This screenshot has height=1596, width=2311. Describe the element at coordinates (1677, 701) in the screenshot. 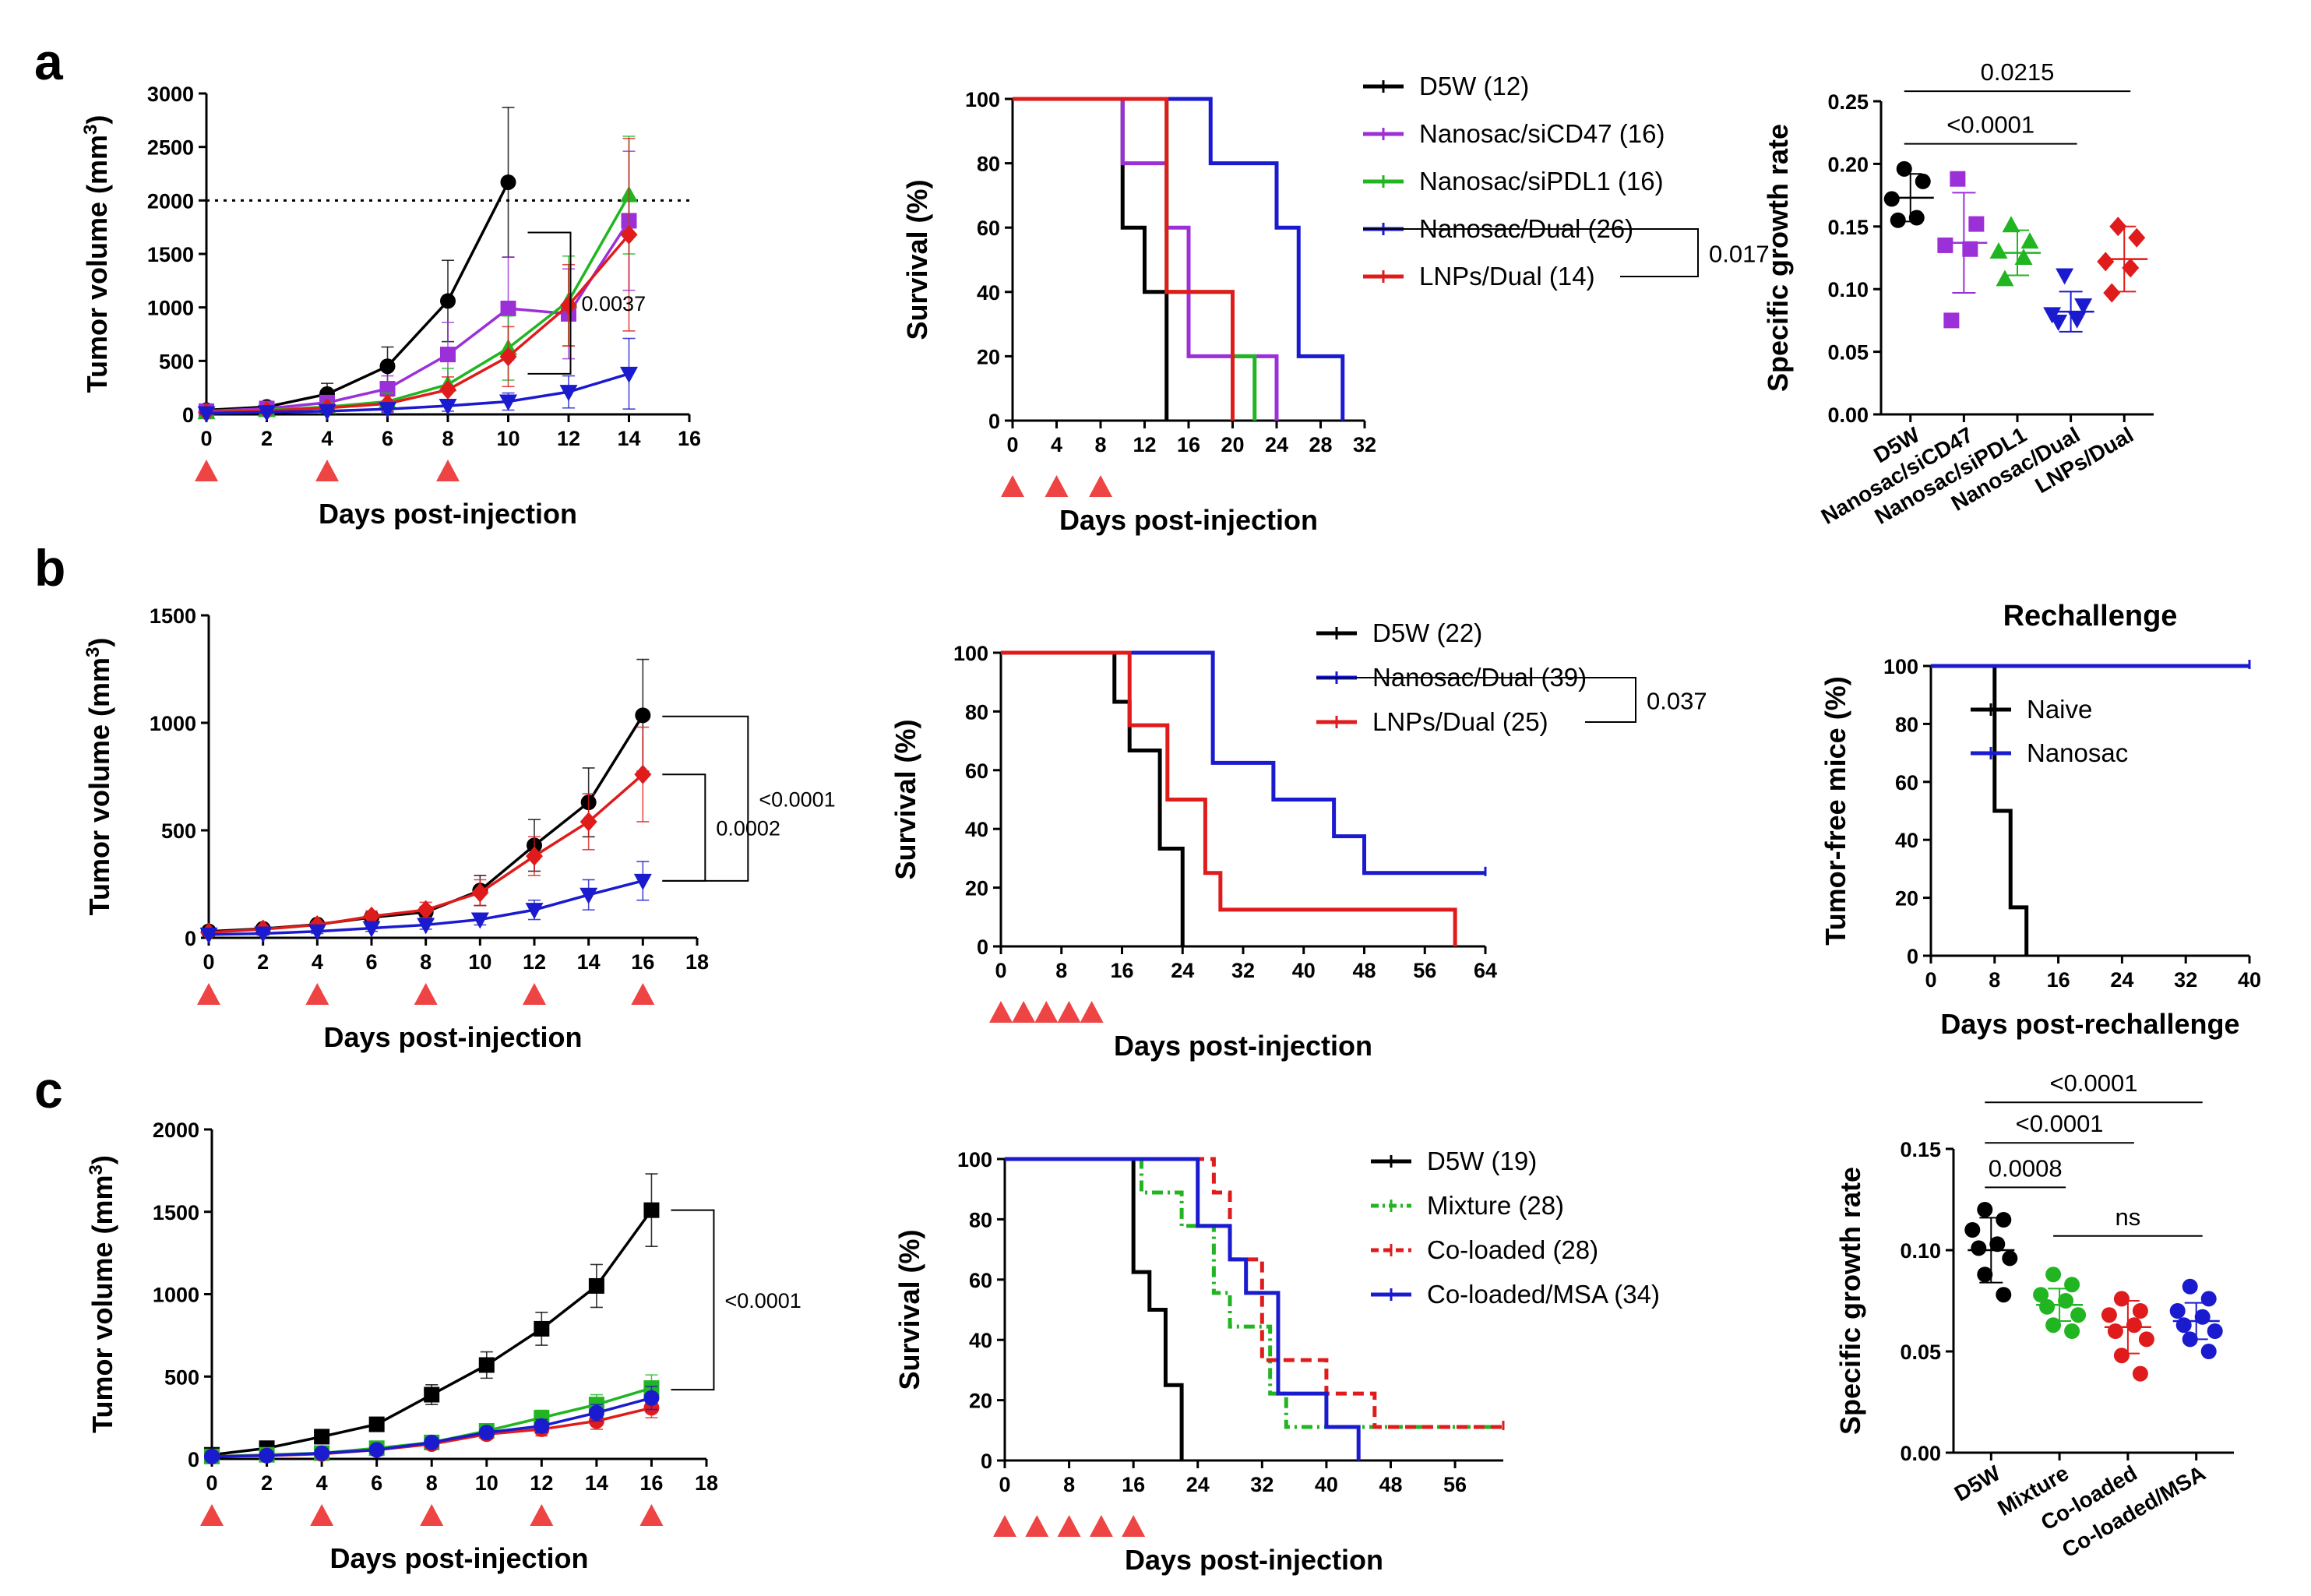

I see `p-value-label: 0.037` at that location.